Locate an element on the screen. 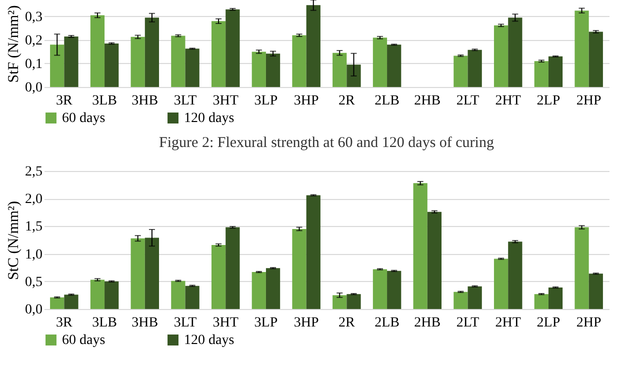  y-tick-label: 0,5 is located at coordinates (33, 282).